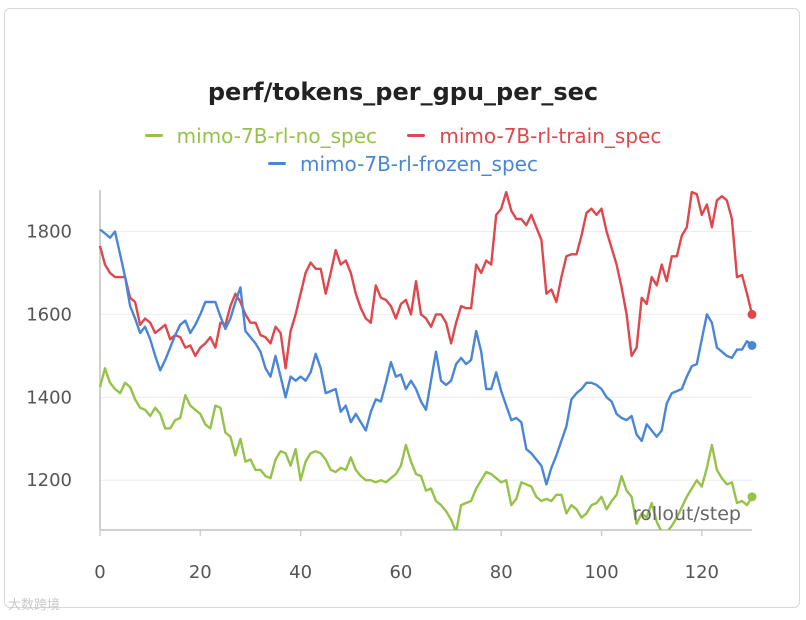  Describe the element at coordinates (153, 135) in the screenshot. I see `legend-swatch-no-spec` at that location.